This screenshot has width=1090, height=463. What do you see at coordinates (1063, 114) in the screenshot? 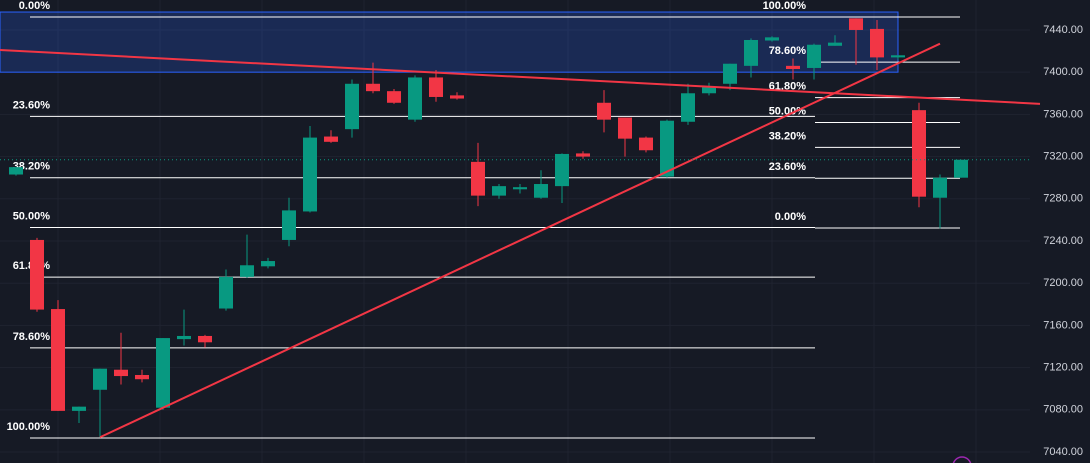
I see `y-tick-label: 7360.00` at bounding box center [1063, 114].